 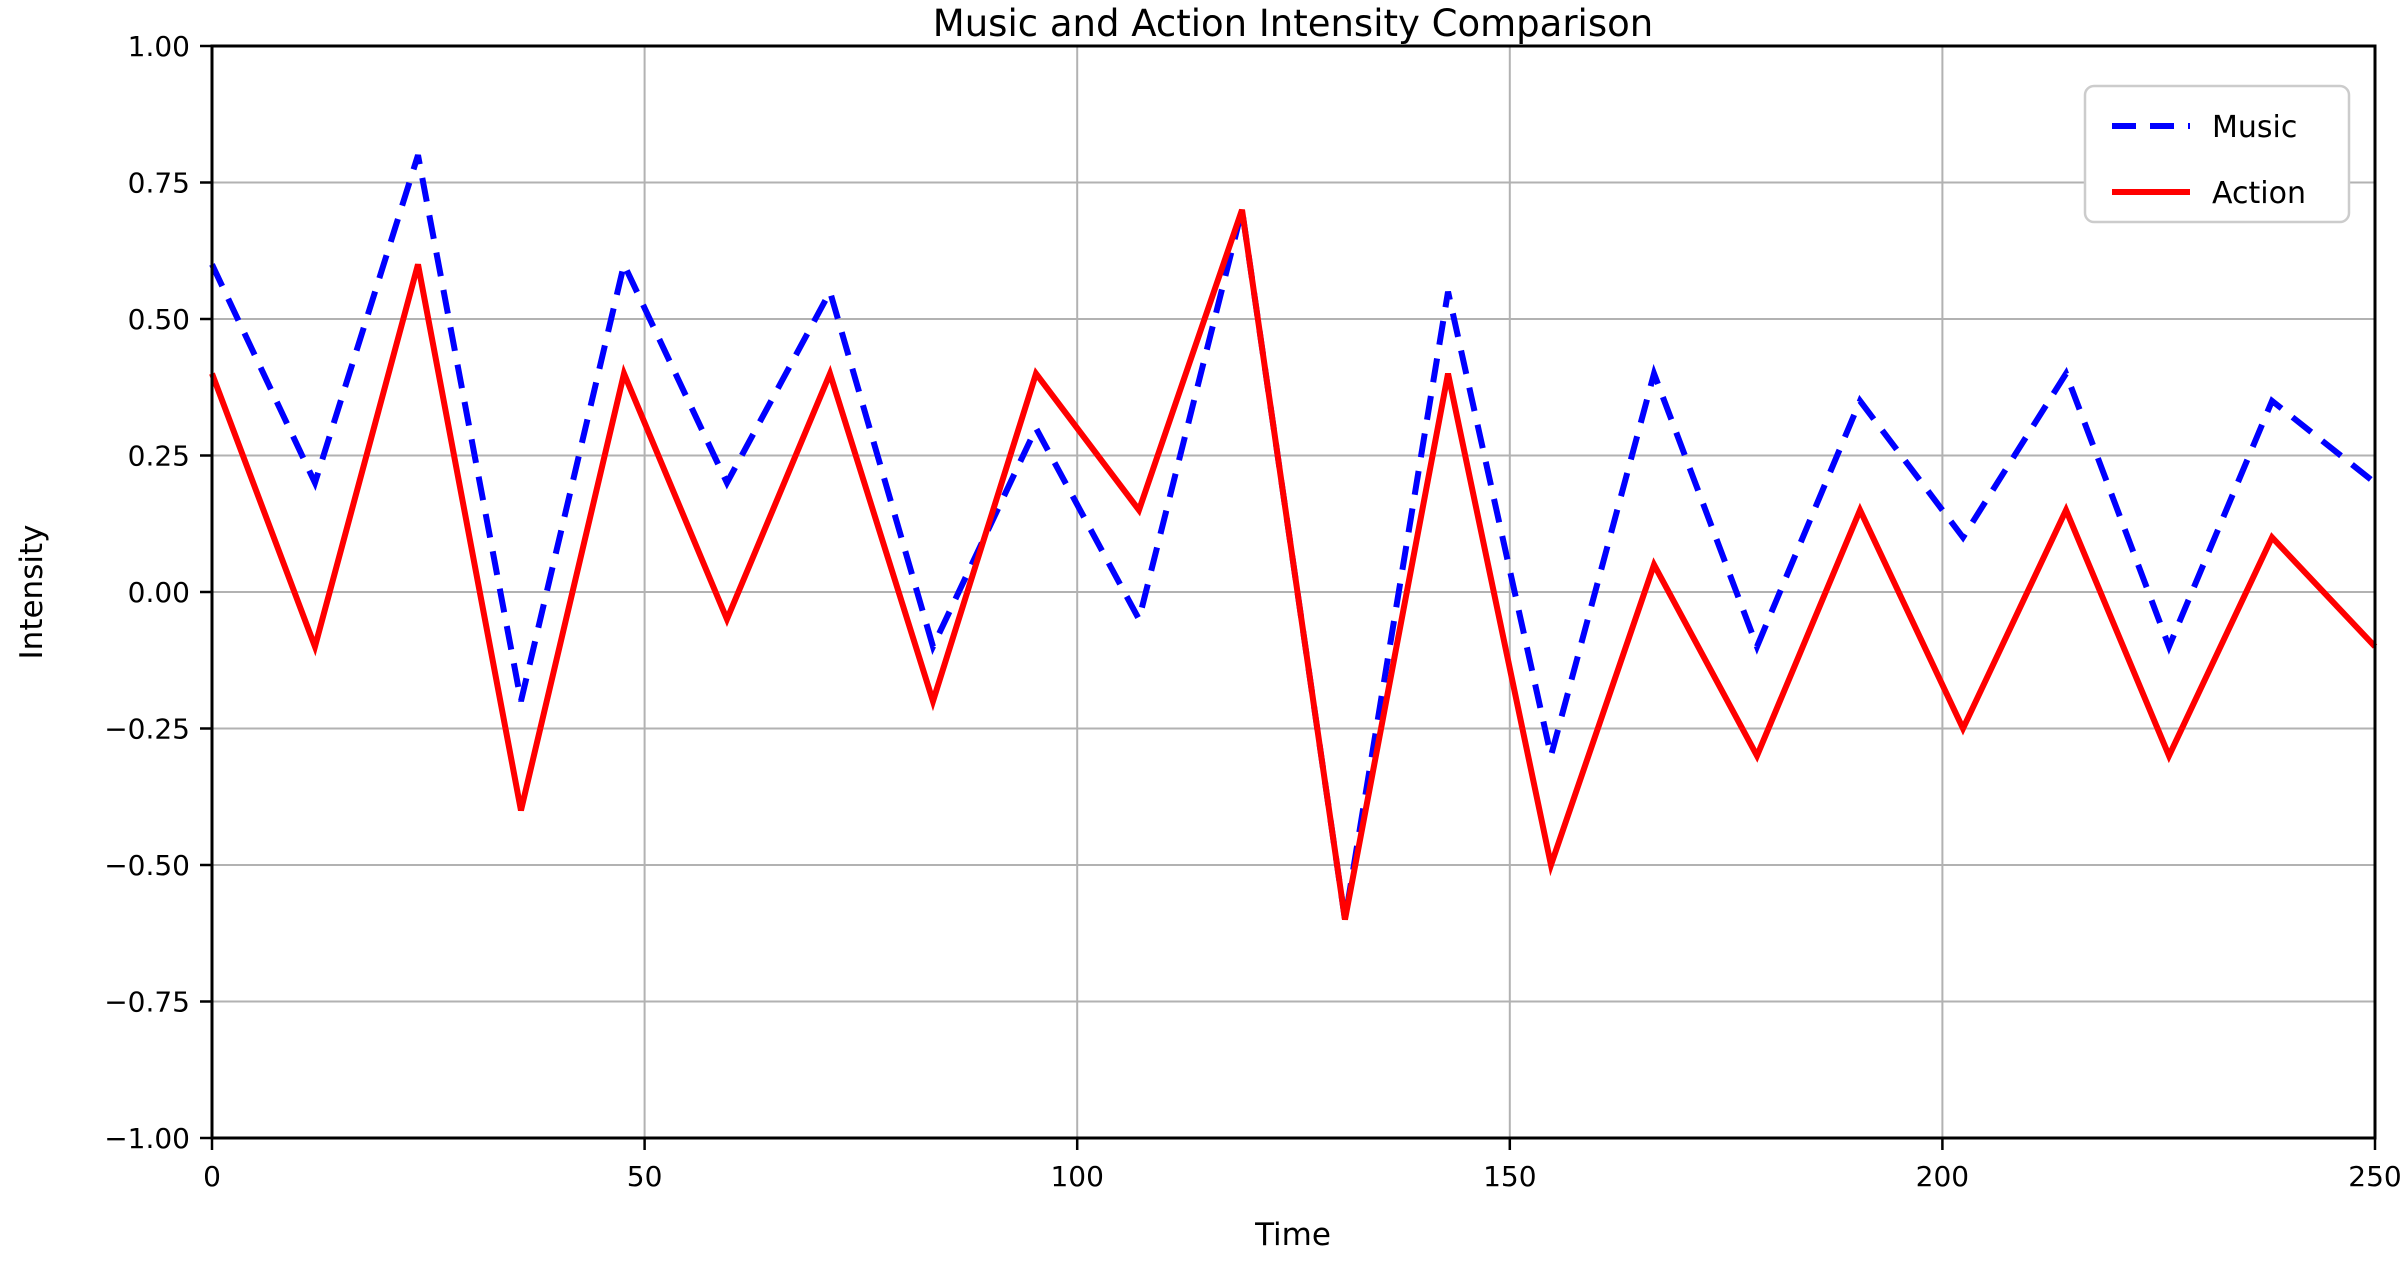 I want to click on legend-box, so click(x=2217, y=154).